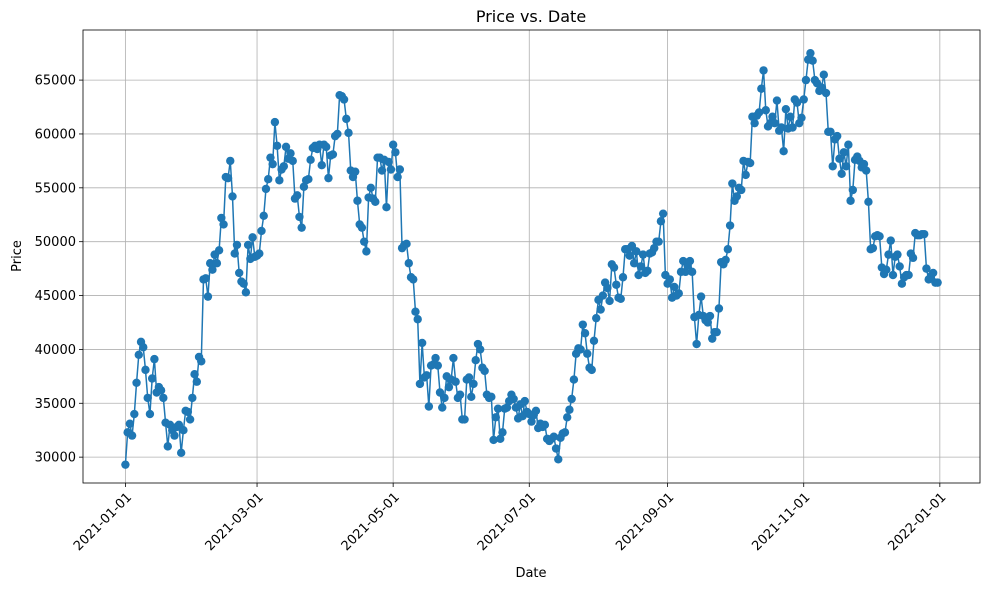 This screenshot has height=590, width=990. What do you see at coordinates (55, 134) in the screenshot?
I see `y-tick-label: 60000` at bounding box center [55, 134].